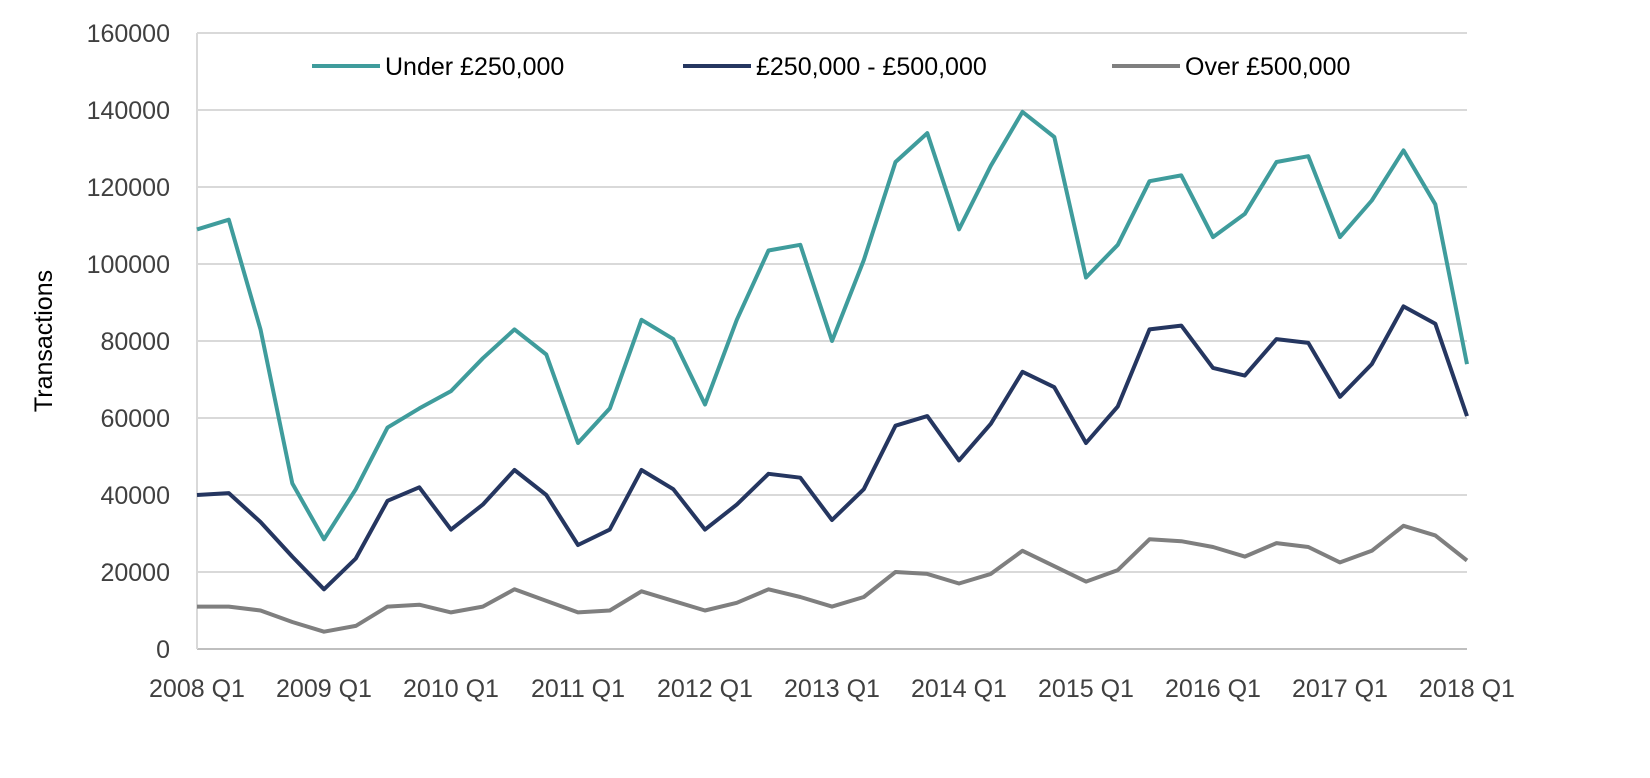 The width and height of the screenshot is (1650, 778). I want to click on y-tick-label: 0, so click(163, 650).